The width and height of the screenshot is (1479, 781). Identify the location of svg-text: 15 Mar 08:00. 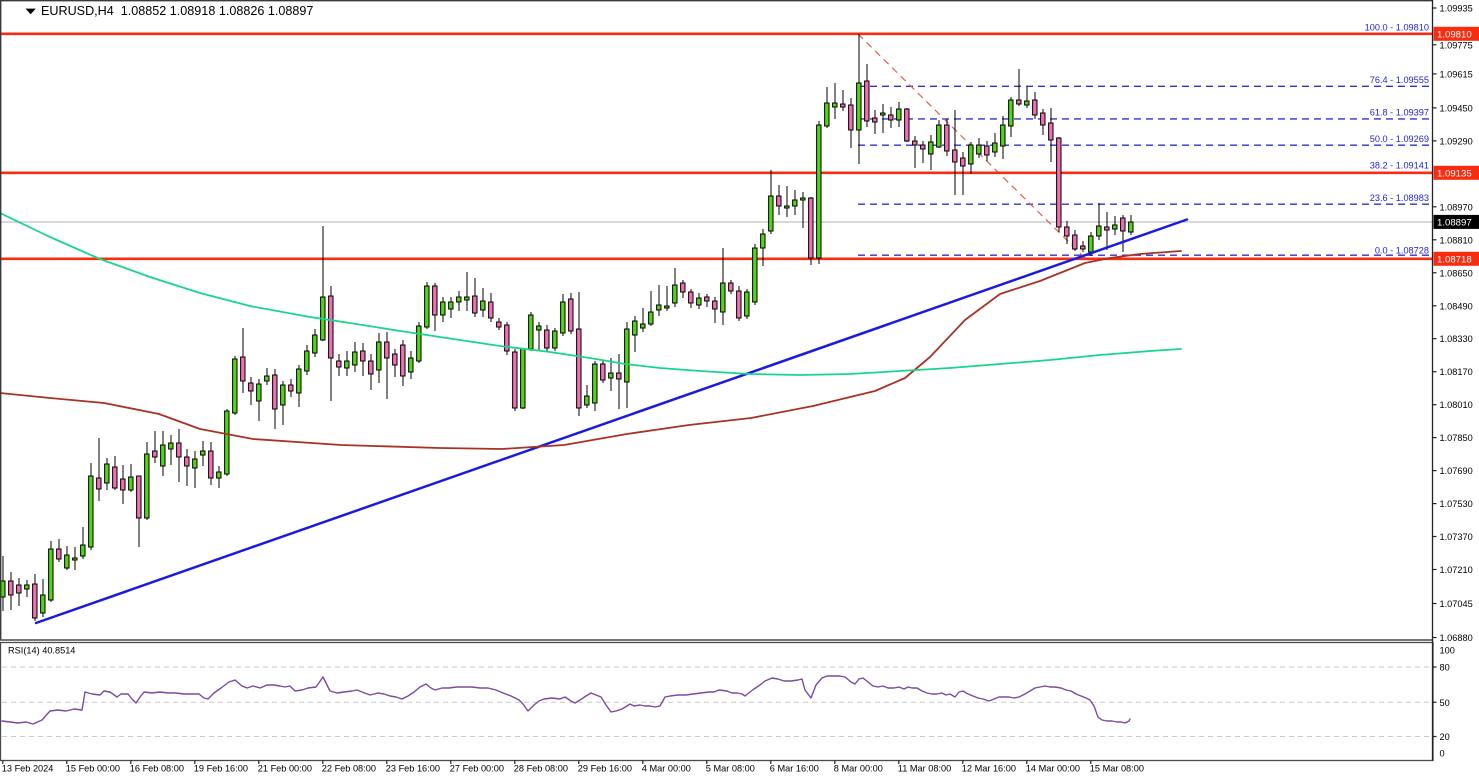
(1117, 769).